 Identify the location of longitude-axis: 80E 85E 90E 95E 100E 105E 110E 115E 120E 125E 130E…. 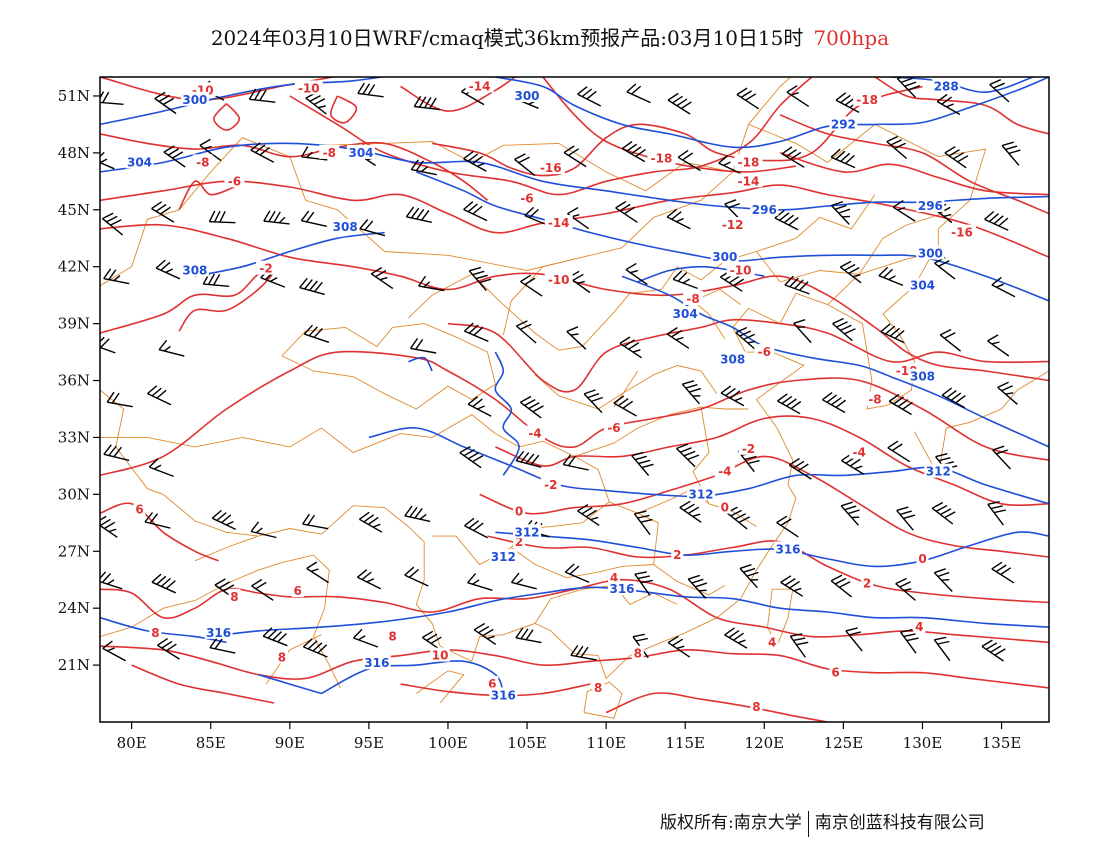
(569, 737).